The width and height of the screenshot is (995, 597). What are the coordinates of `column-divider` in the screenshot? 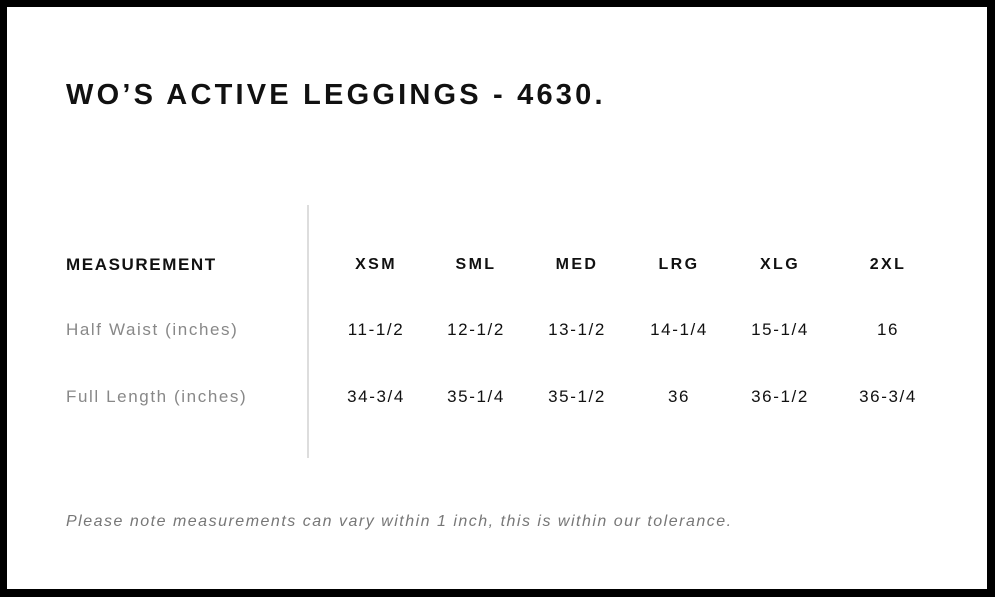 It's located at (308, 331).